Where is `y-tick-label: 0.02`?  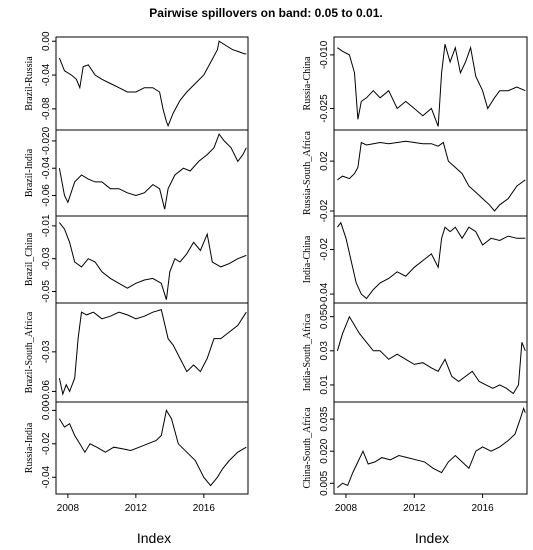 y-tick-label: 0.02 is located at coordinates (324, 161).